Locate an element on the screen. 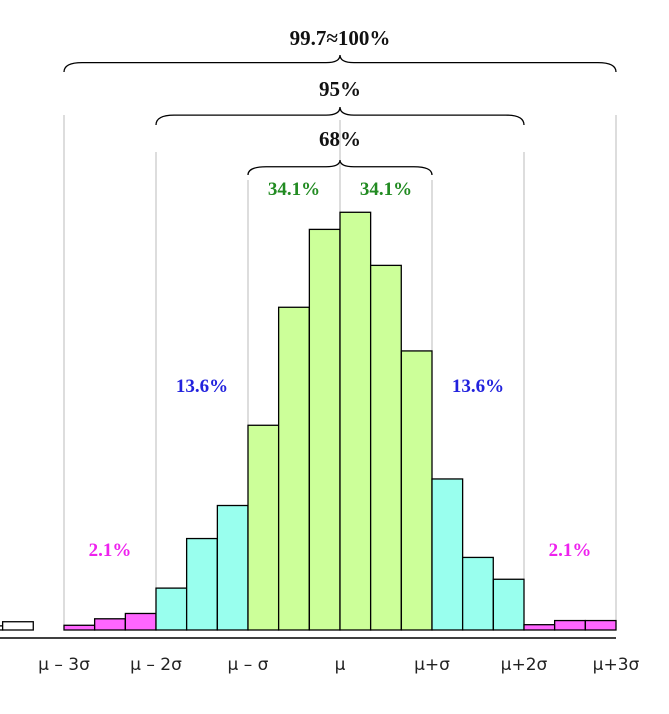 This screenshot has width=669, height=714. x-axis-tick-labels: μ – 3σ μ – 2σ μ – σ μ μ+σ μ+2σ μ+3σ is located at coordinates (338, 665).